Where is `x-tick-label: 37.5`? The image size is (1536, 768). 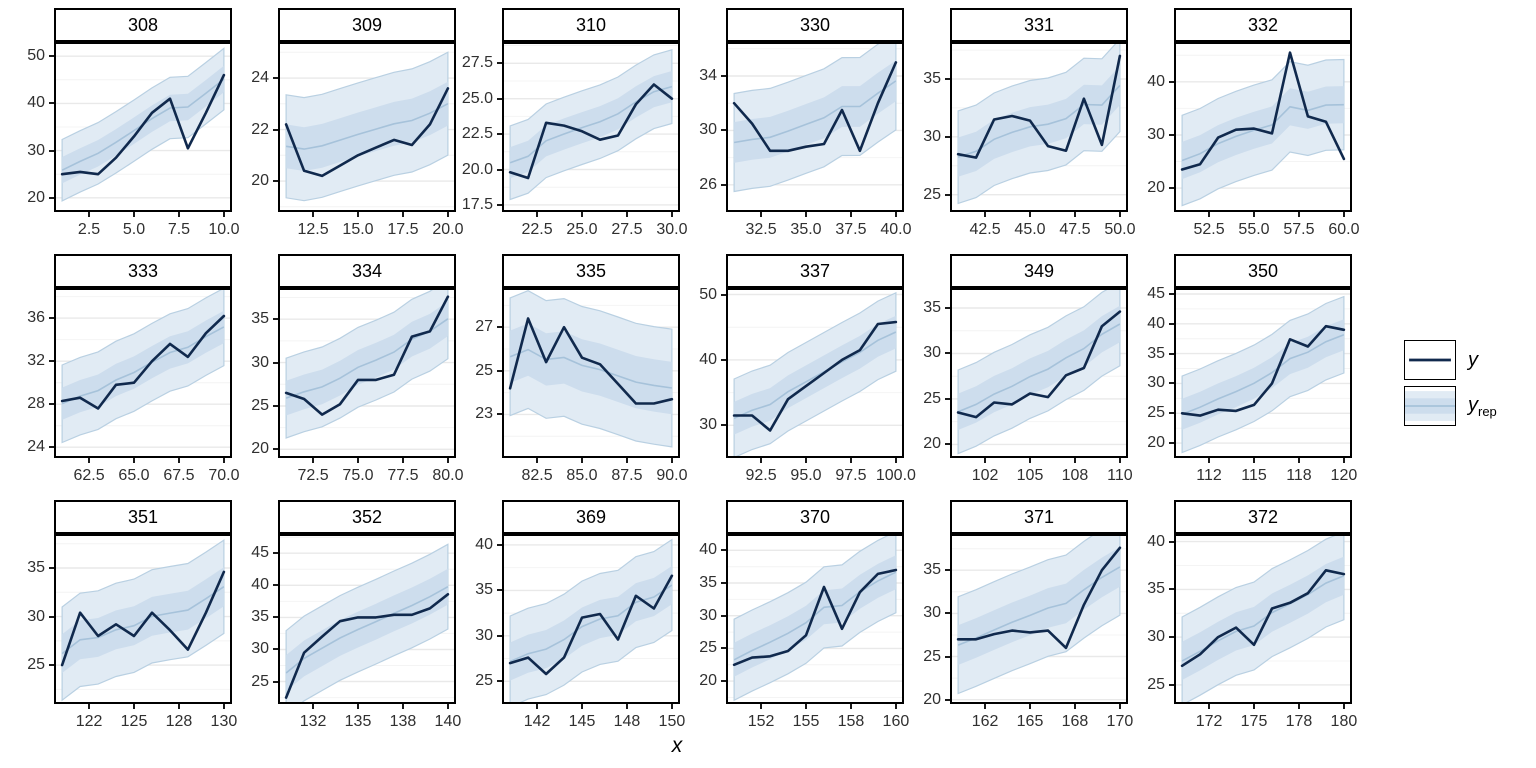 x-tick-label: 37.5 is located at coordinates (851, 229).